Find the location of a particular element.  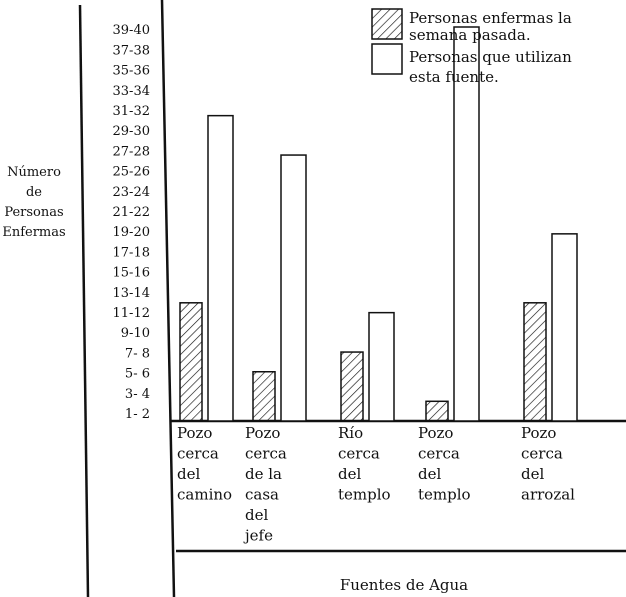

y-tick-label: 7- 8 is located at coordinates (137, 353).